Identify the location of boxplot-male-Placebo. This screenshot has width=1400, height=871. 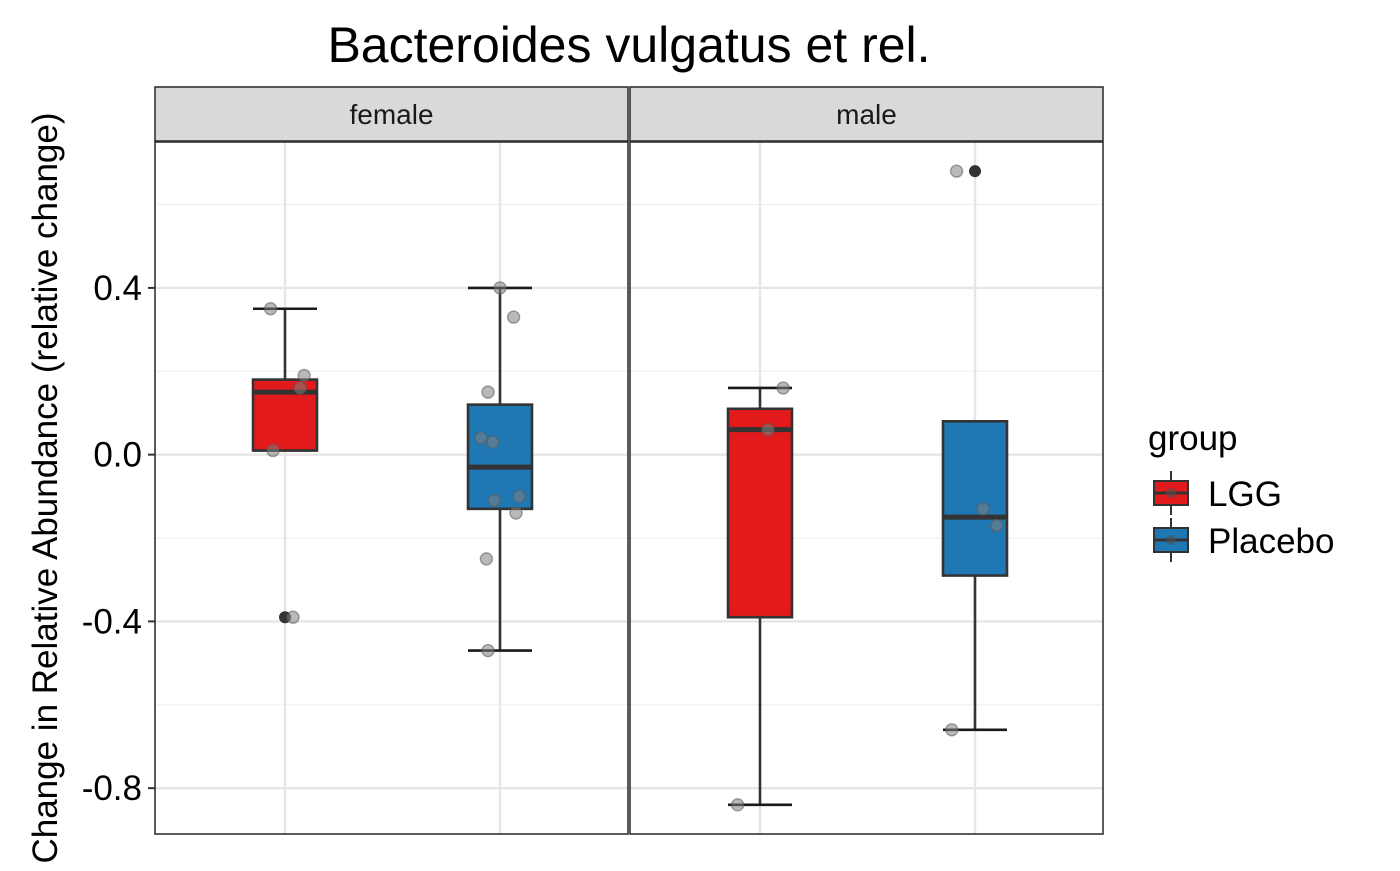
(975, 448).